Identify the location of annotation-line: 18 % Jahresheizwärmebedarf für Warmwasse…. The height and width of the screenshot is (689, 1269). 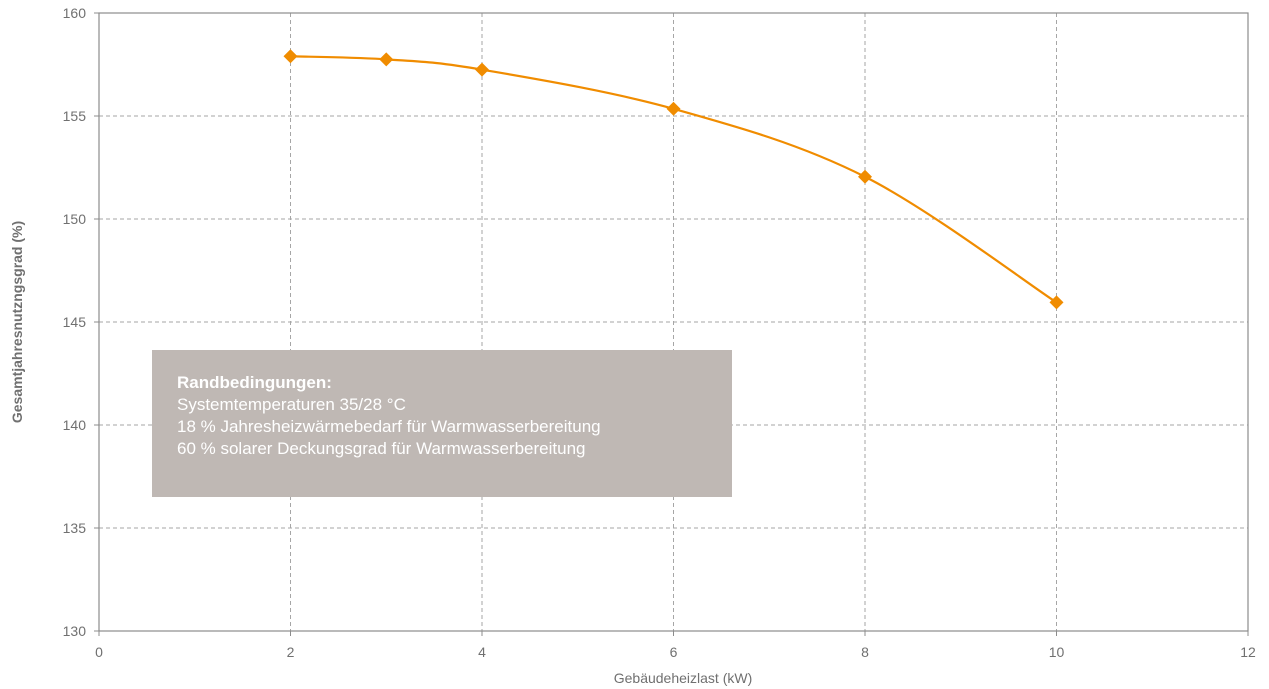
(389, 426).